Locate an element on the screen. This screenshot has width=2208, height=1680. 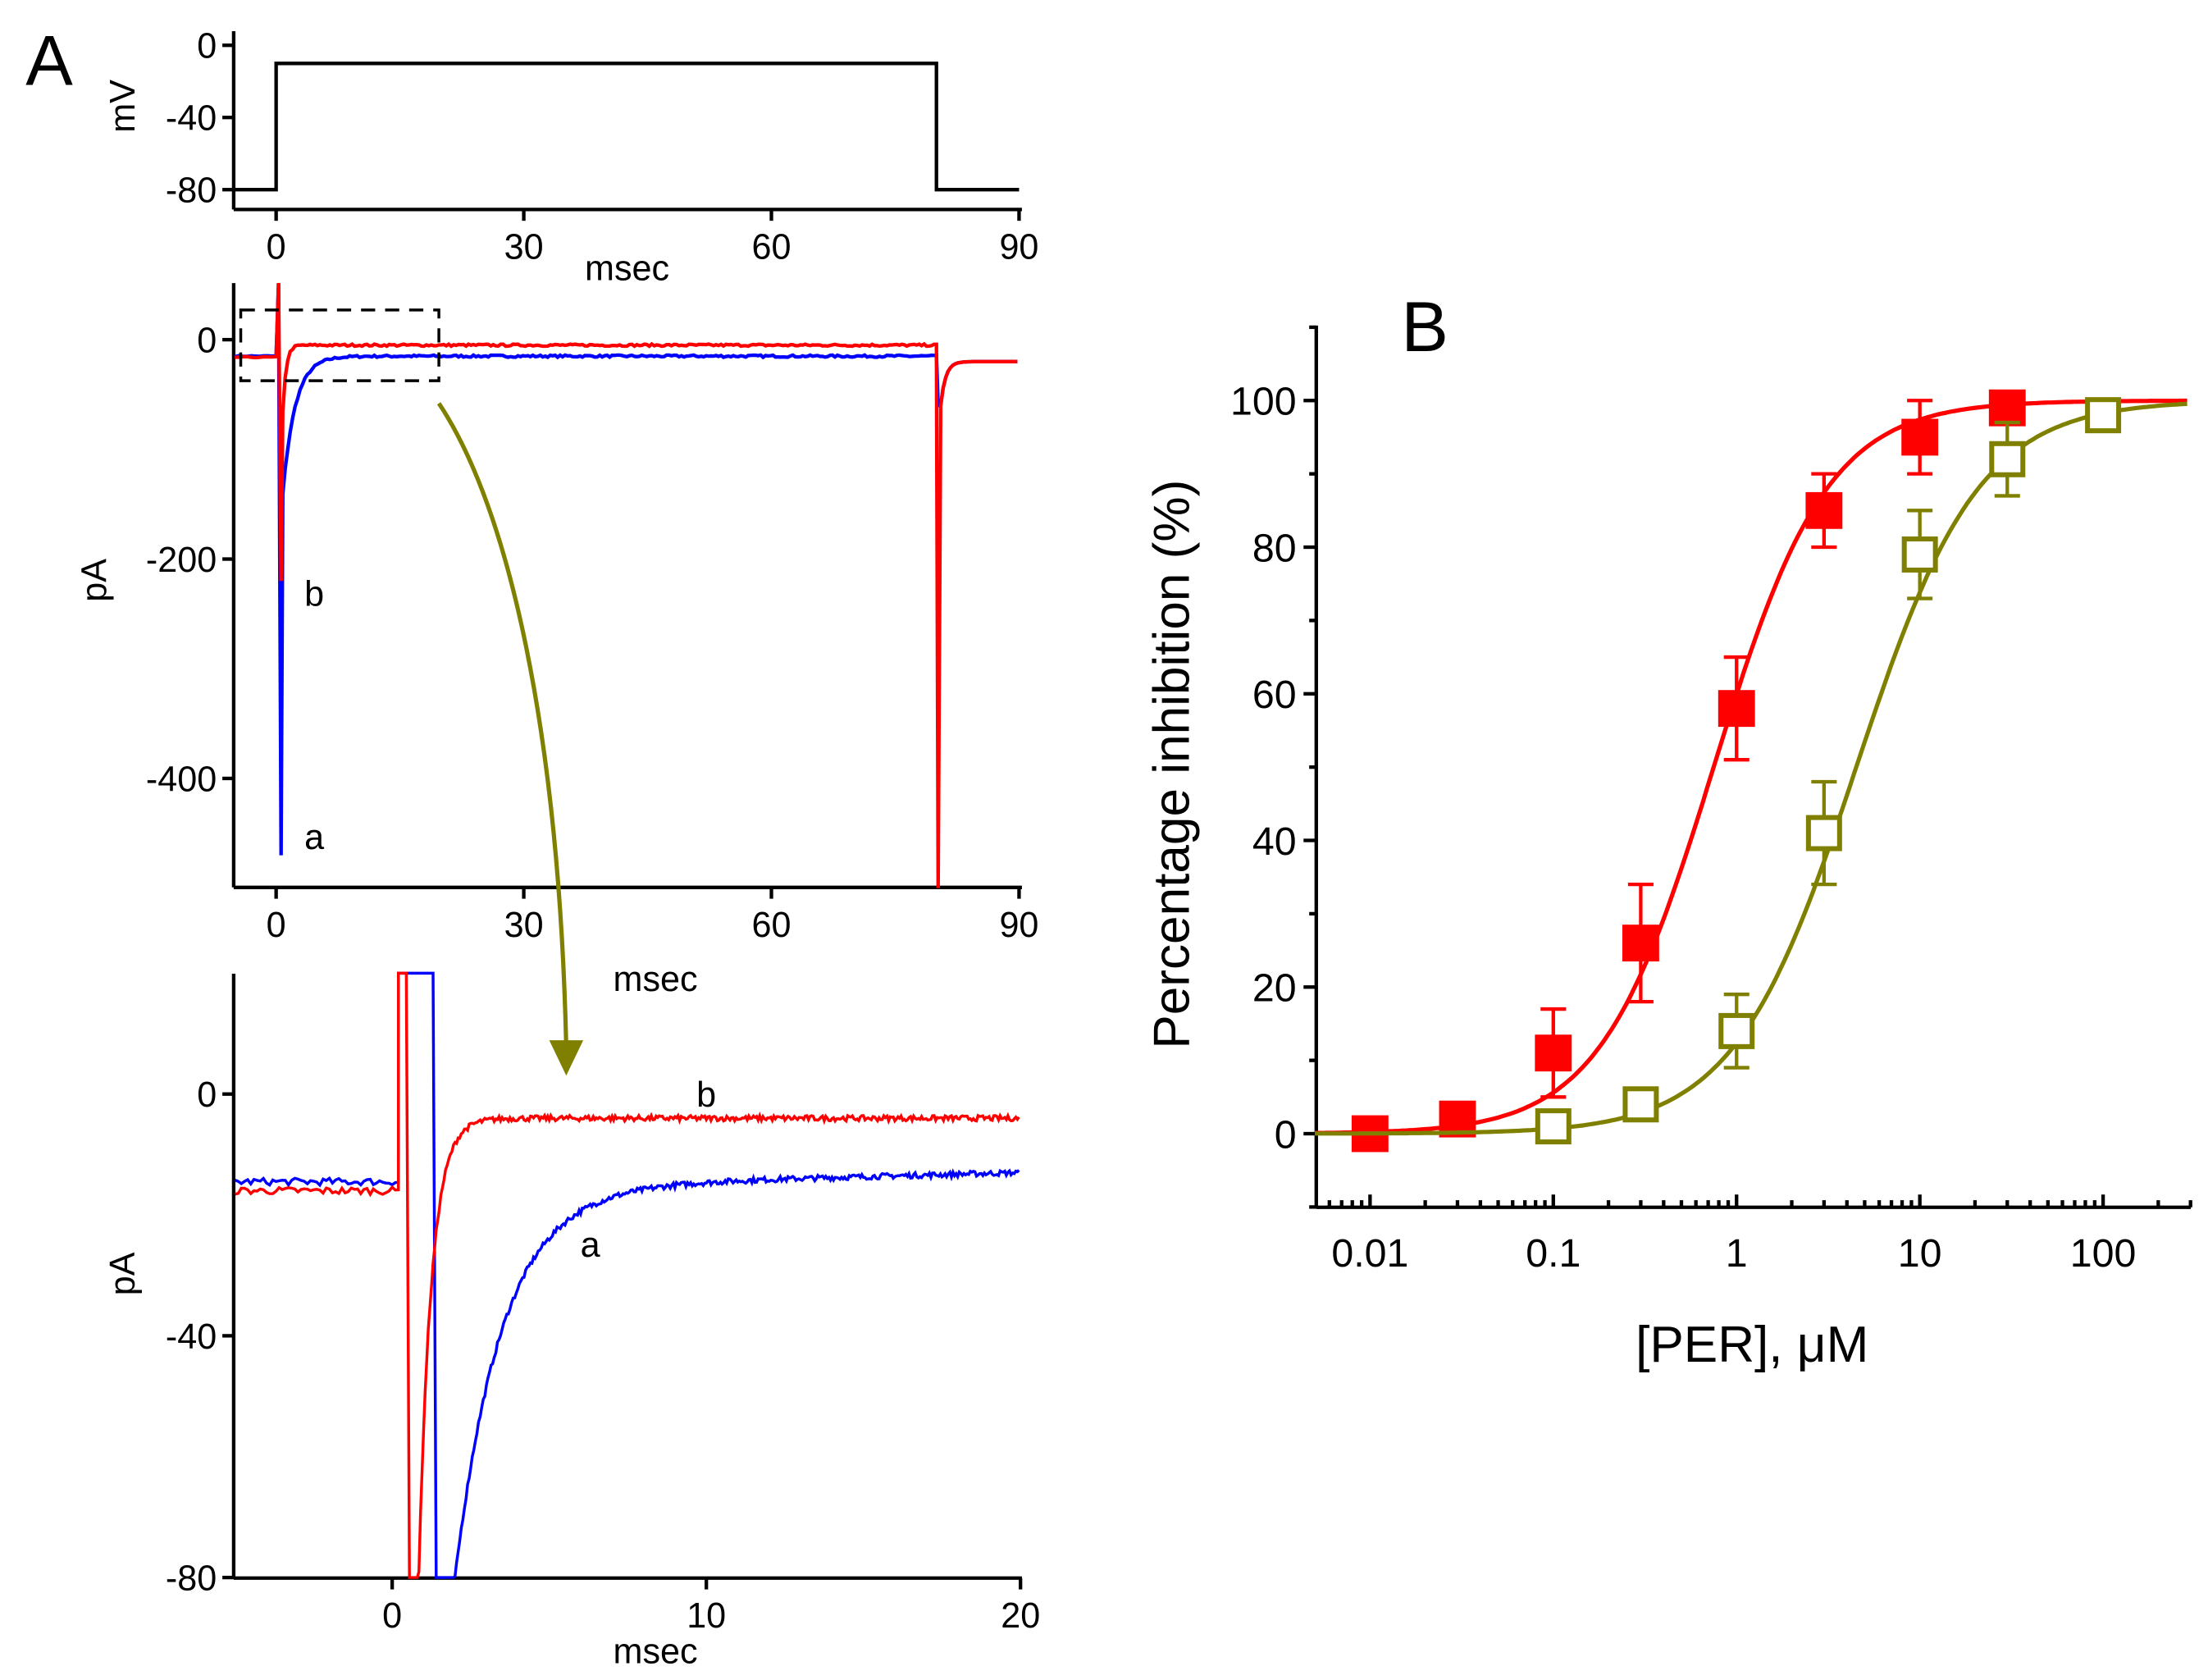
voltage-protocol-plot: 0 30 60 90 0 -40 -80 msec mV is located at coordinates (570, 158).